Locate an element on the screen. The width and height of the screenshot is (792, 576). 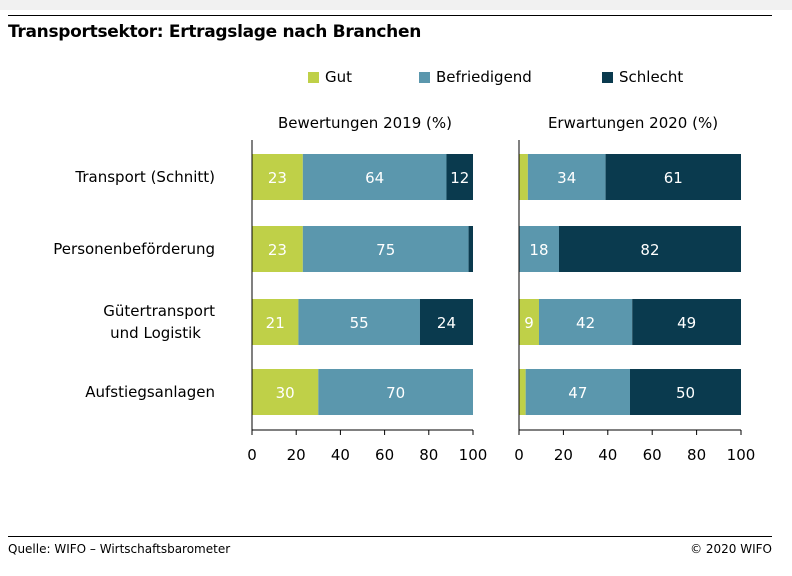
legend-label-schlecht: Schlecht is located at coordinates (651, 77).